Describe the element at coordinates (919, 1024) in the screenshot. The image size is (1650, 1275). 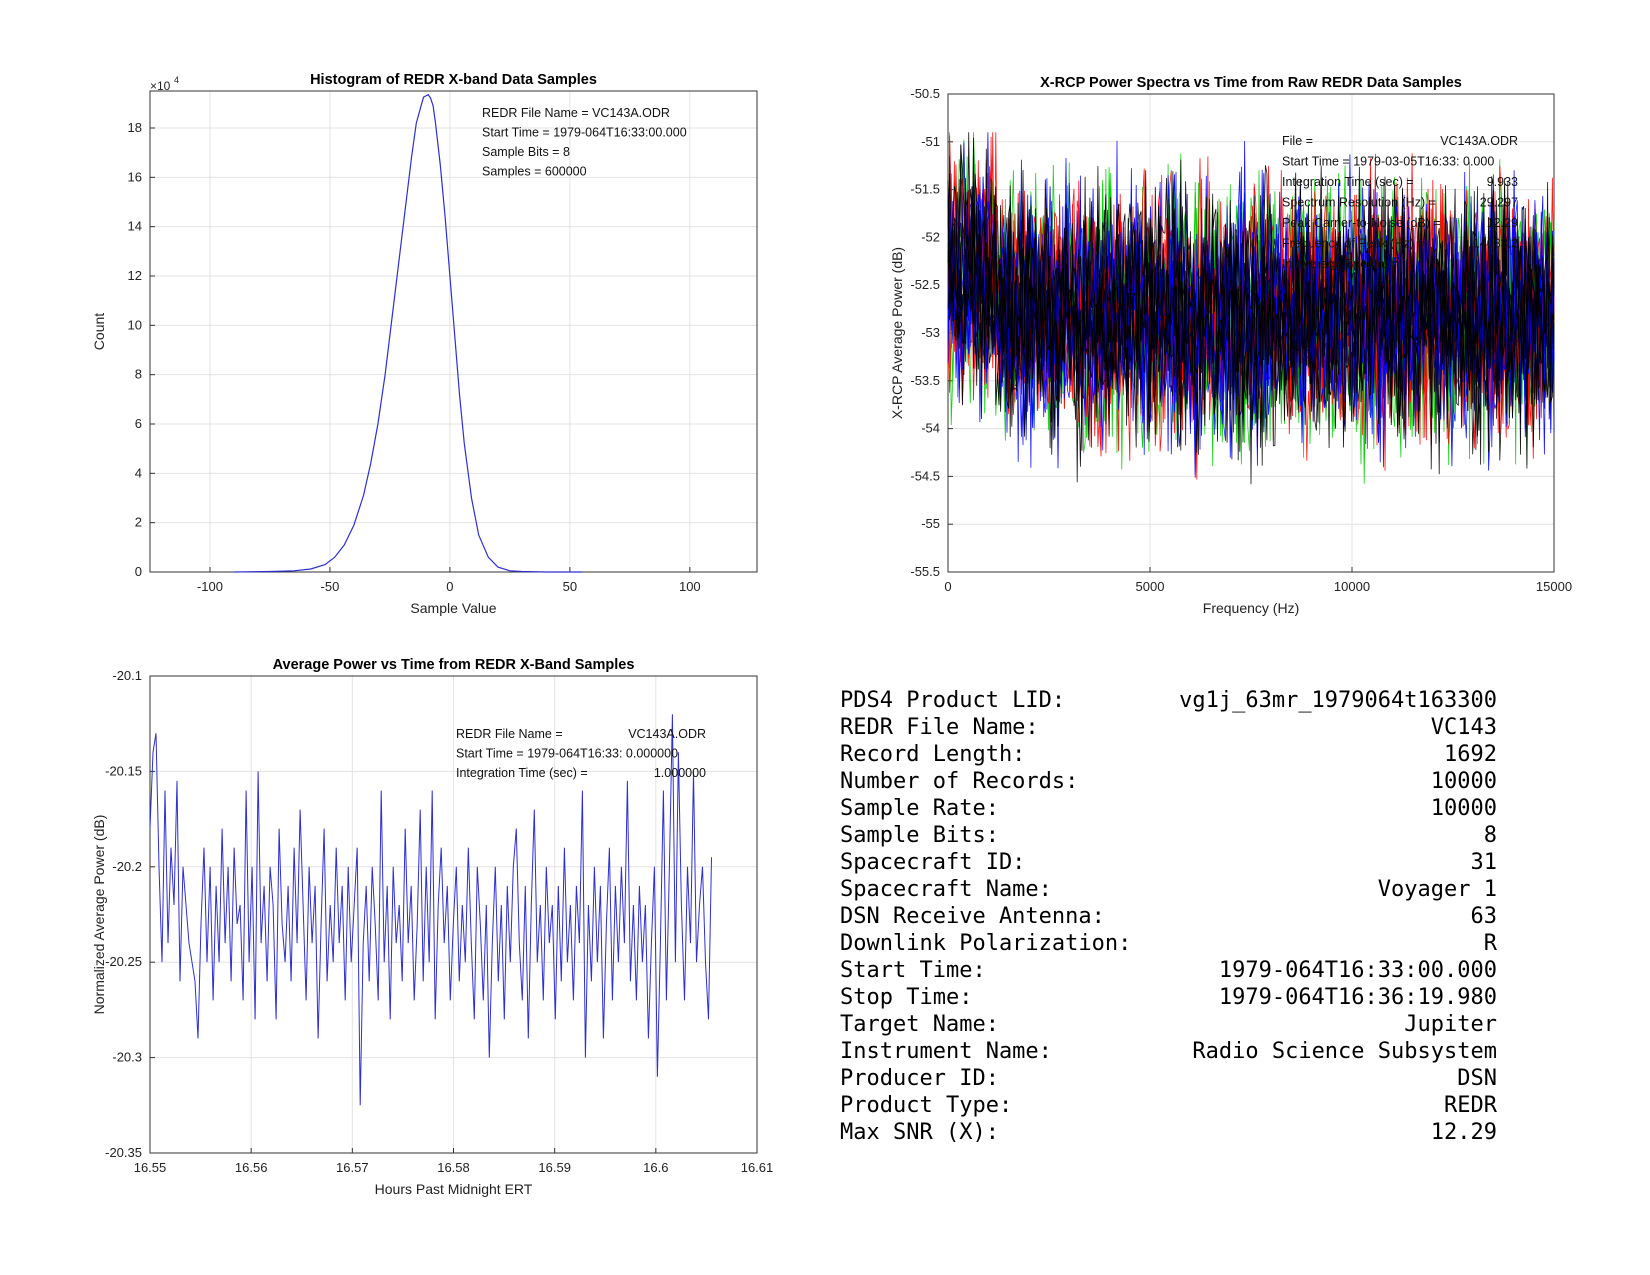
I see `info-row-label: Target Name:` at that location.